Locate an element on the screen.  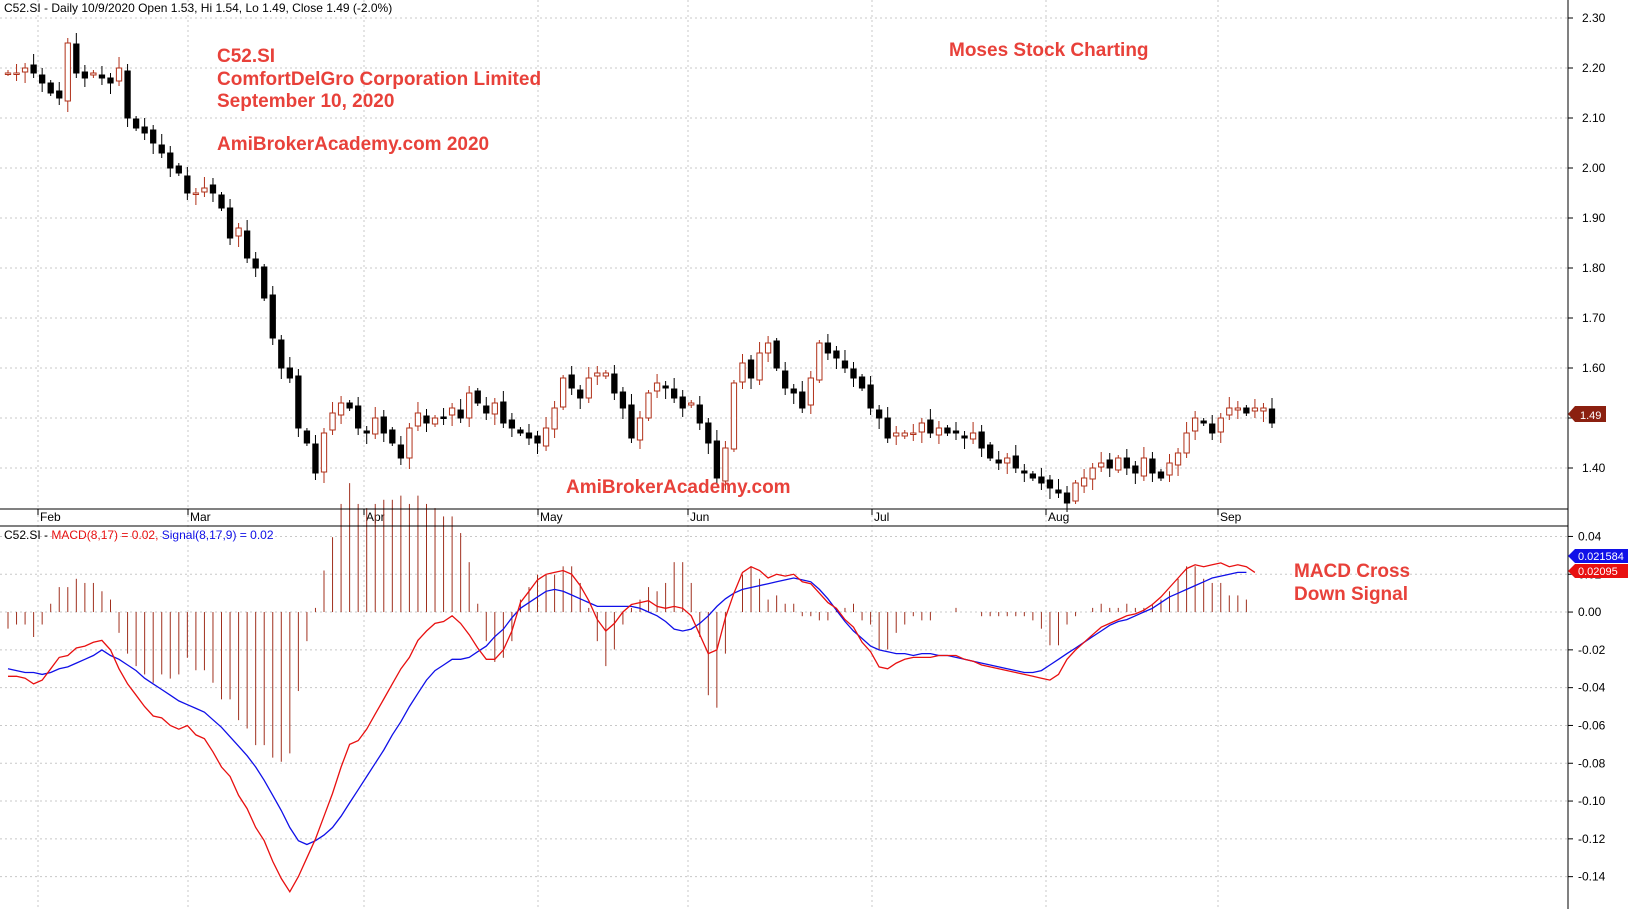
macd-annotation-line2: Down Signal is located at coordinates (1351, 594).